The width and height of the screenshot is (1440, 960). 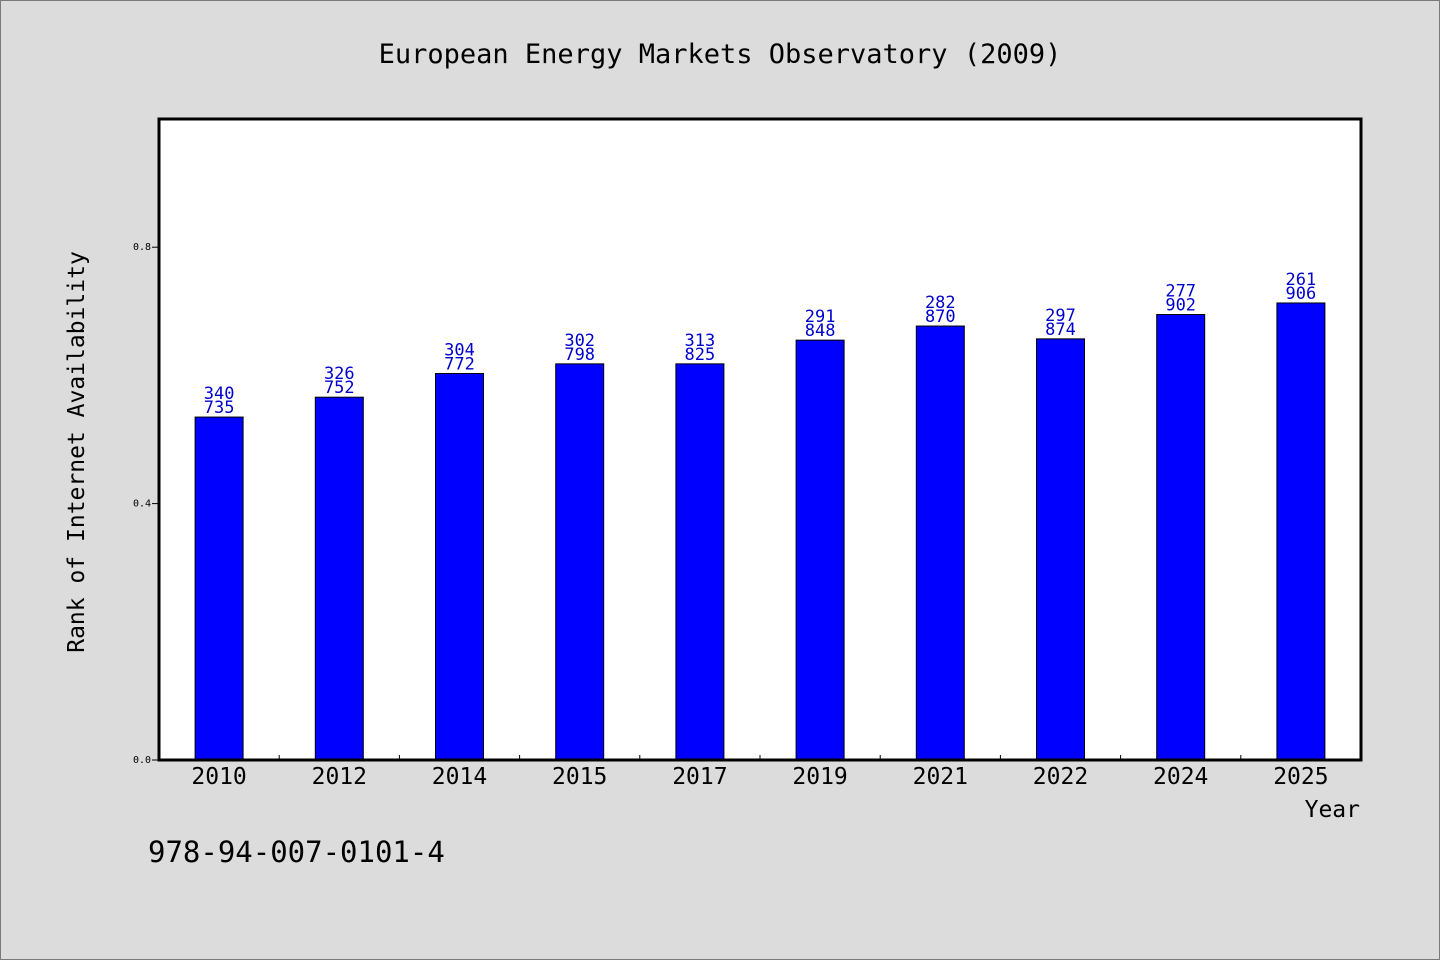 What do you see at coordinates (1060, 777) in the screenshot?
I see `x-tick-label-2022: 2022` at bounding box center [1060, 777].